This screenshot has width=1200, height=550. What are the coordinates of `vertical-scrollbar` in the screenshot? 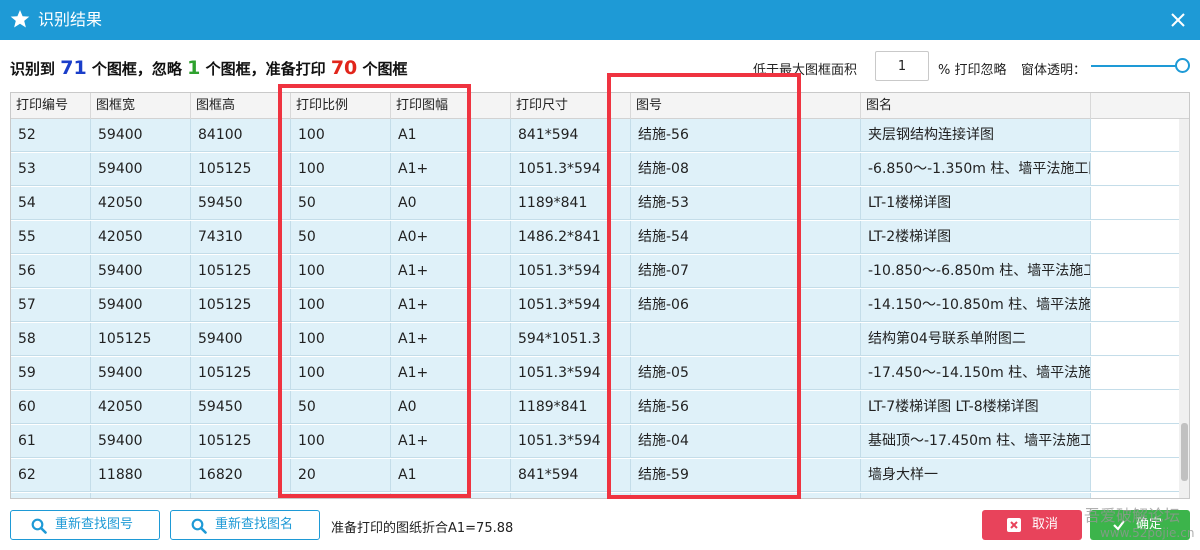 It's located at (1184, 308).